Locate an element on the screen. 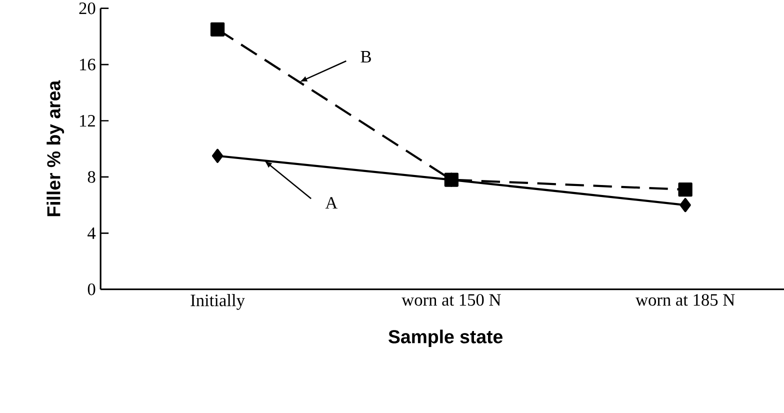 The width and height of the screenshot is (784, 413). y-tick-label: 0 is located at coordinates (92, 290).